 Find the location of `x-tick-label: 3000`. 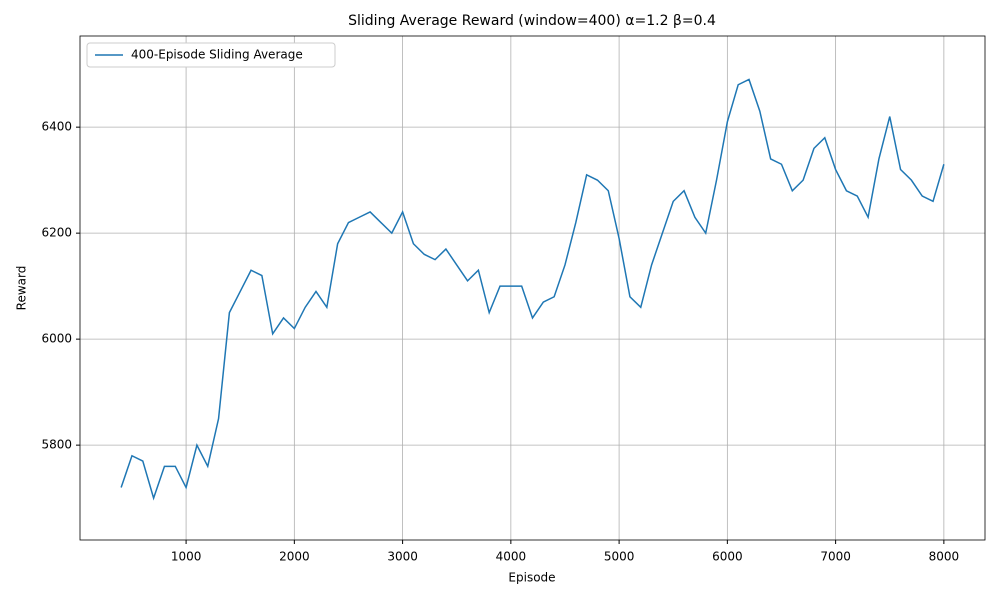

x-tick-label: 3000 is located at coordinates (402, 557).